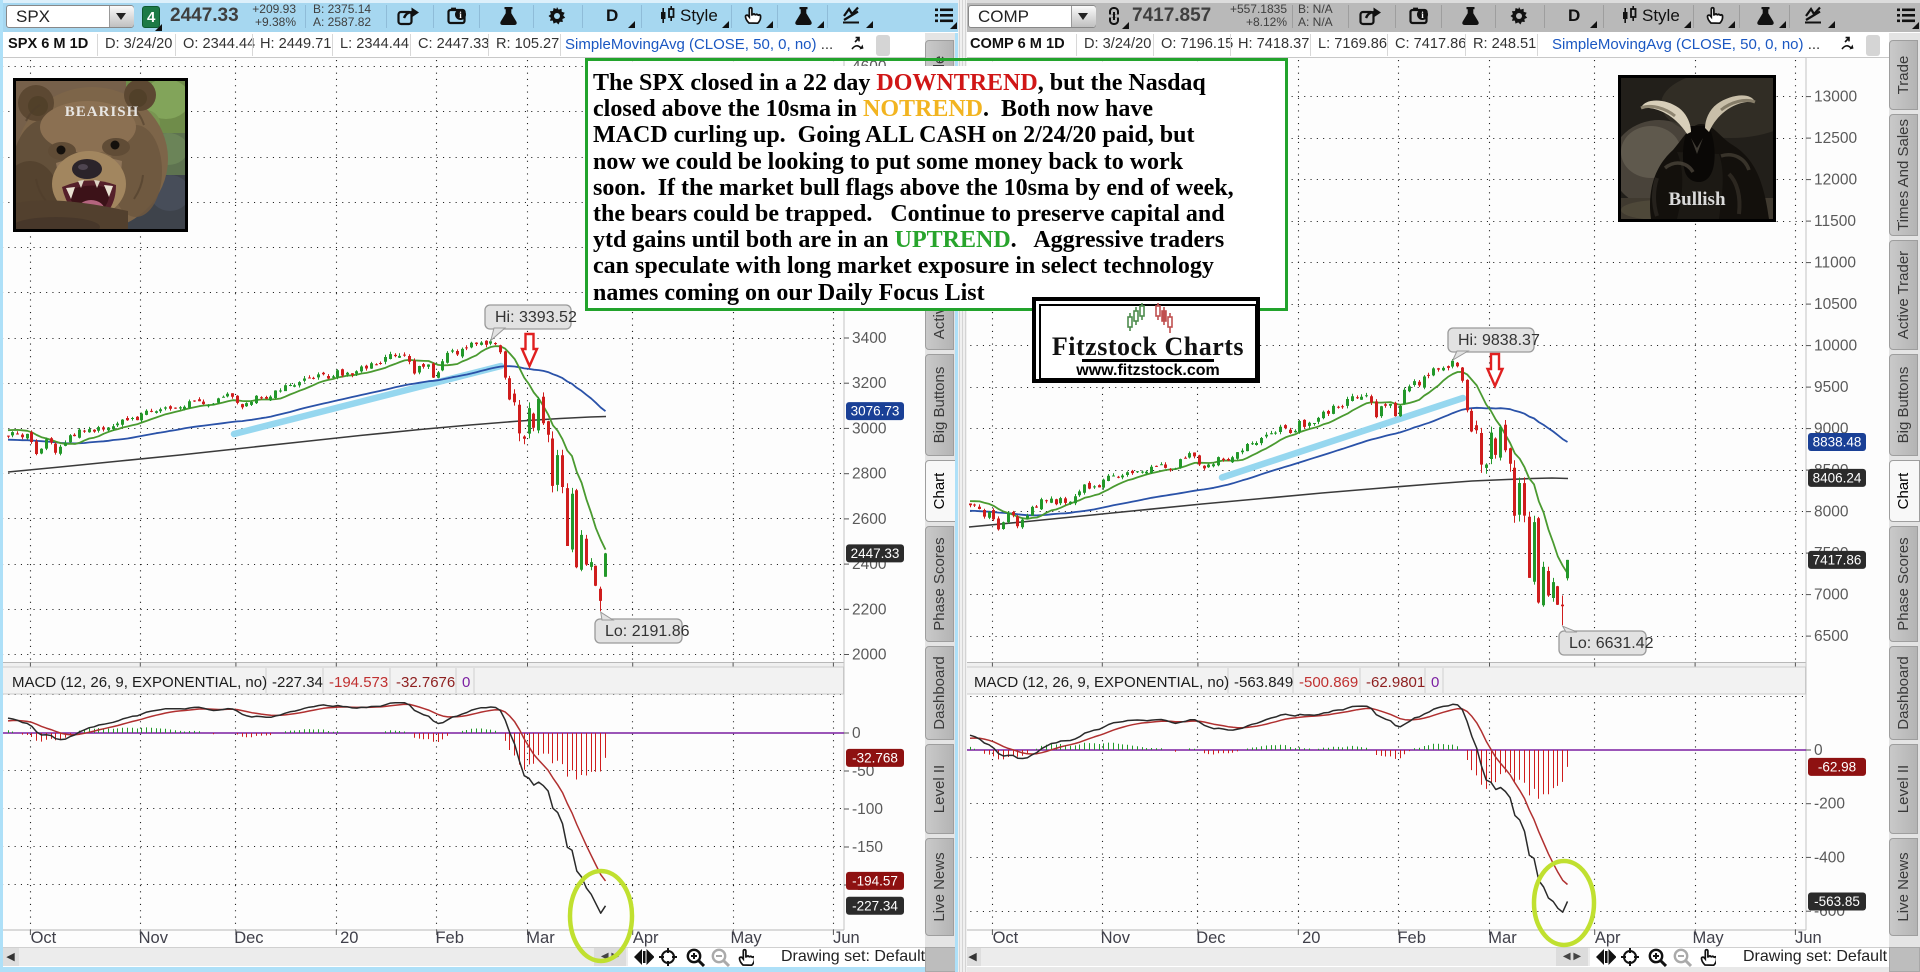 Image resolution: width=1920 pixels, height=972 pixels. I want to click on svg-text: 9500, so click(1831, 387).